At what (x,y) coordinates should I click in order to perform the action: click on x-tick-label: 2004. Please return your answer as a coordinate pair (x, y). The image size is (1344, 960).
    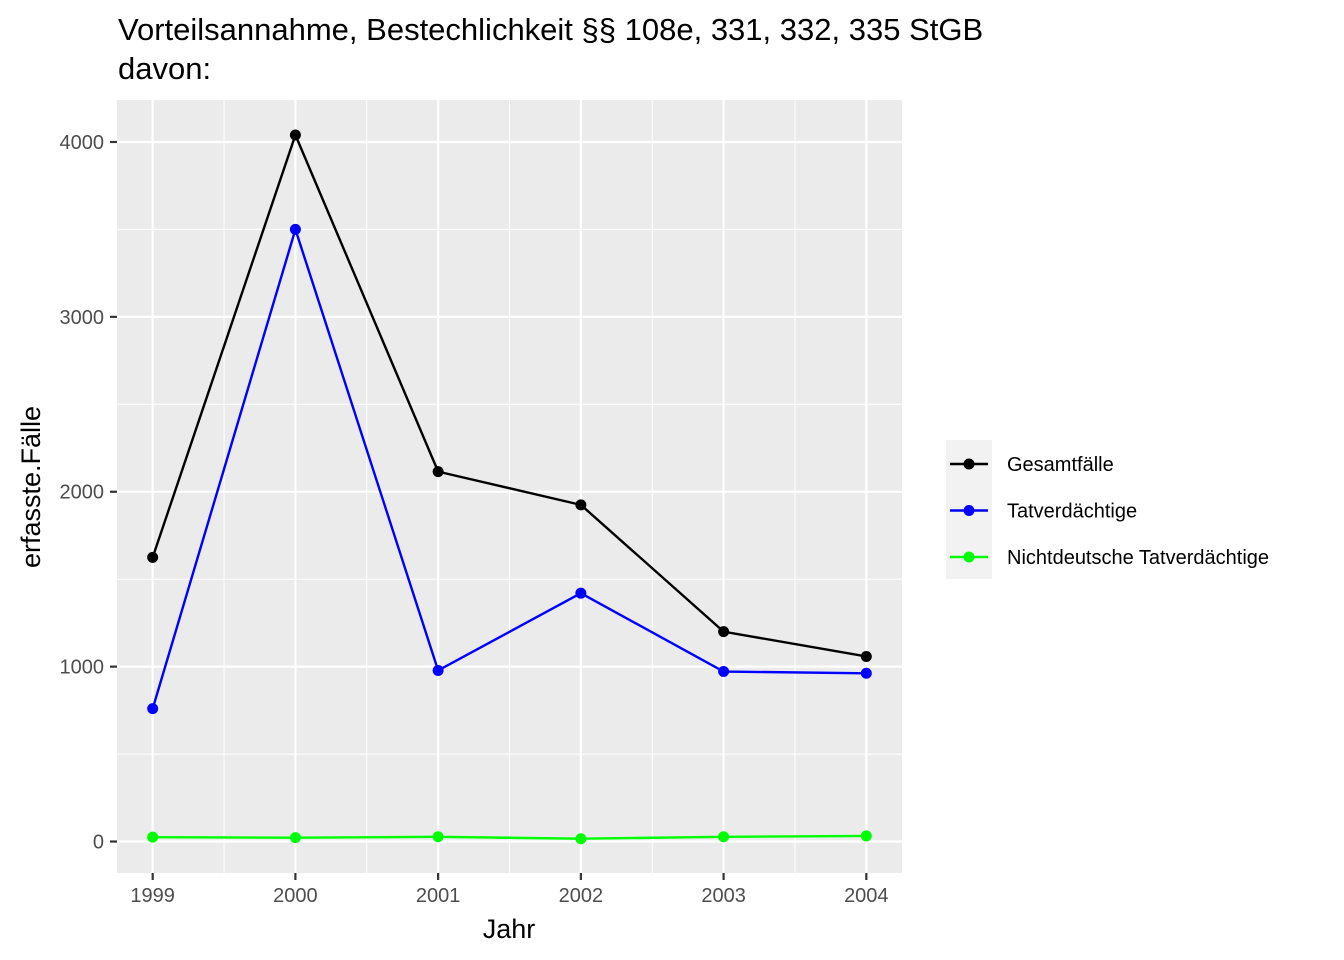
    Looking at the image, I should click on (866, 896).